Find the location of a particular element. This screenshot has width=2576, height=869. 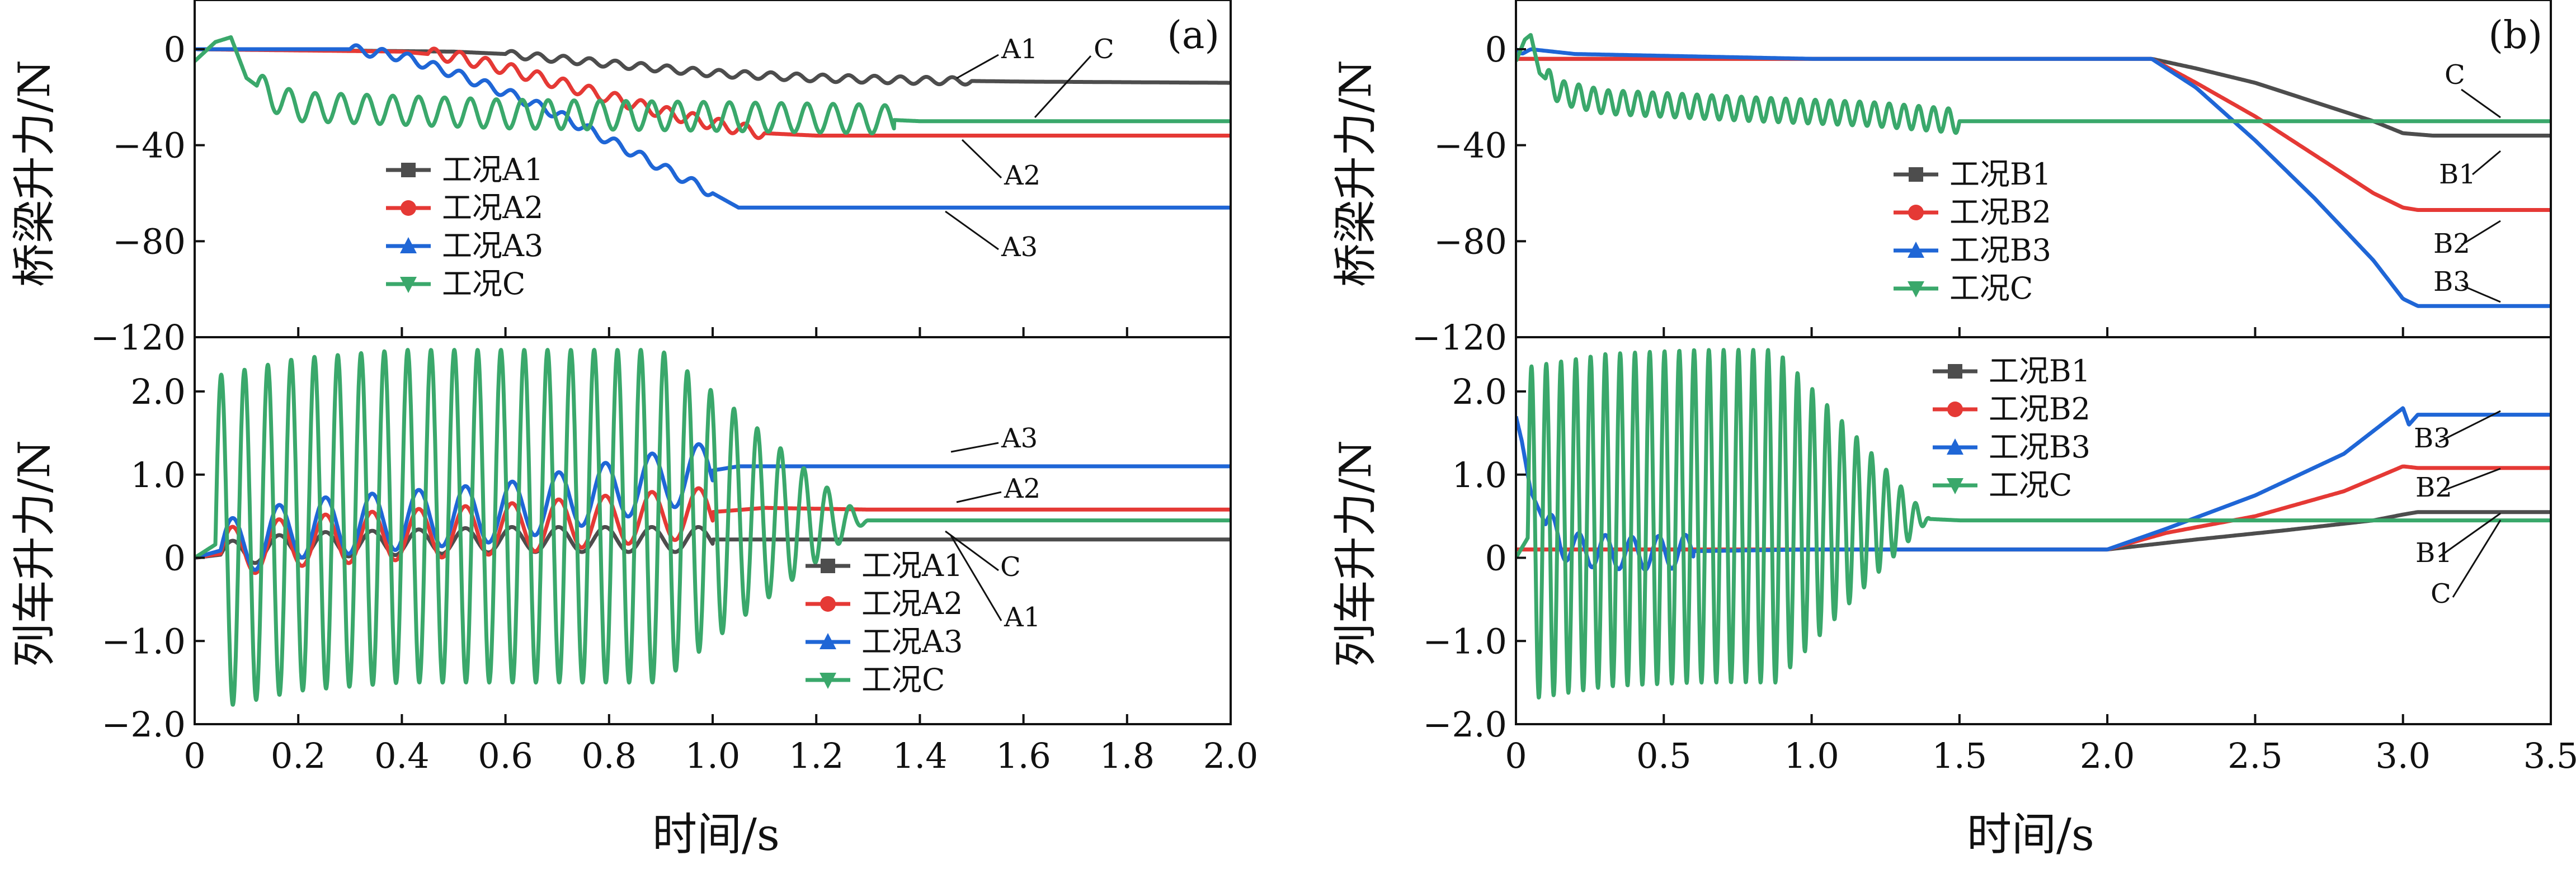

y-axis-label-b-bottom: 列车升力/N is located at coordinates (1356, 554).